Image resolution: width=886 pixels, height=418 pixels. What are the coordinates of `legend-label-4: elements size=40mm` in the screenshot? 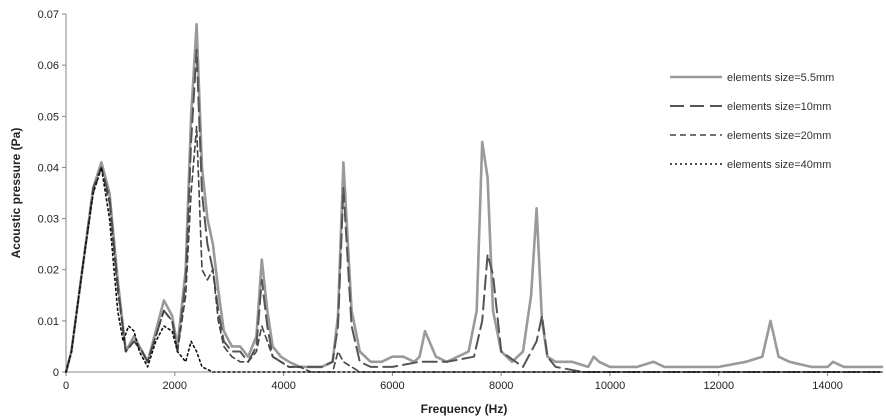 It's located at (779, 165).